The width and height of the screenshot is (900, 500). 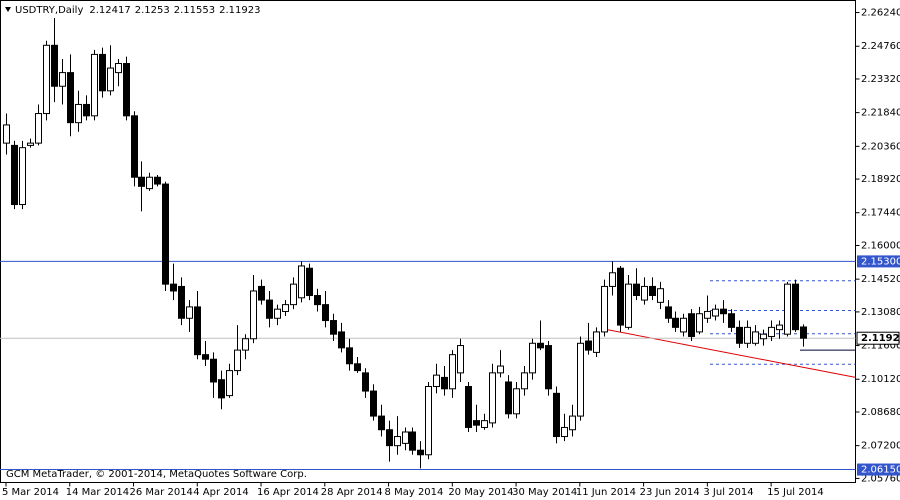 I want to click on chart-header: USDTRY,Daily 2.12417 2.1253 2.11553 2.11923, so click(x=137, y=10).